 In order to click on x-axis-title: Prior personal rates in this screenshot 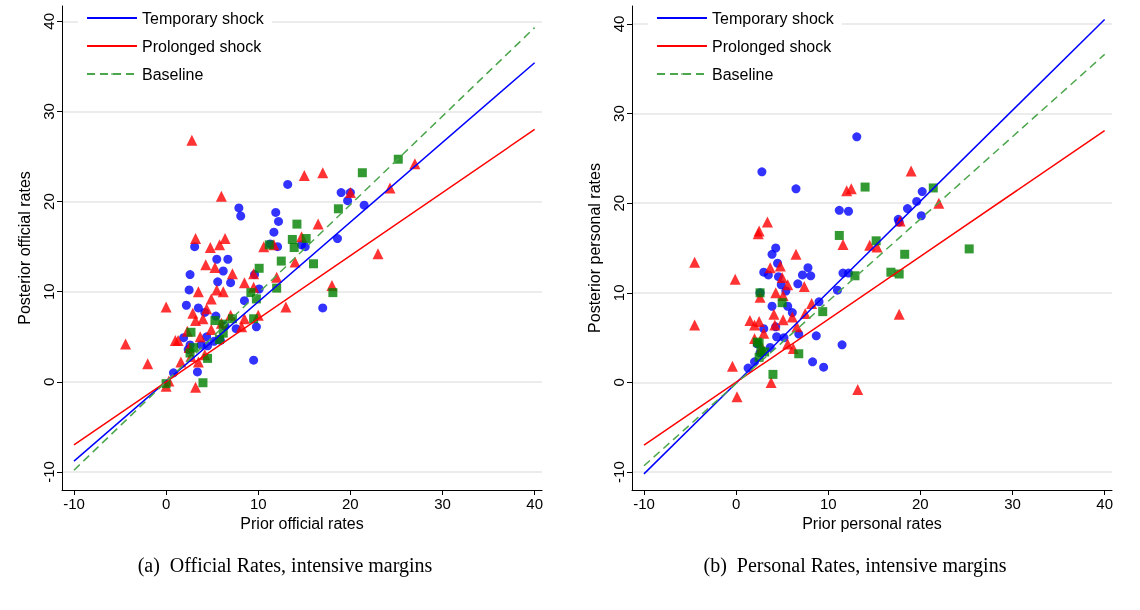, I will do `click(872, 524)`.